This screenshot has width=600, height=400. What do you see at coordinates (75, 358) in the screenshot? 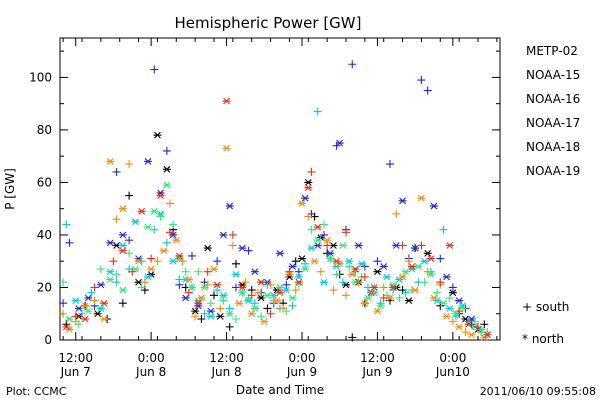
I see `x-tick-label-time: 12:00` at bounding box center [75, 358].